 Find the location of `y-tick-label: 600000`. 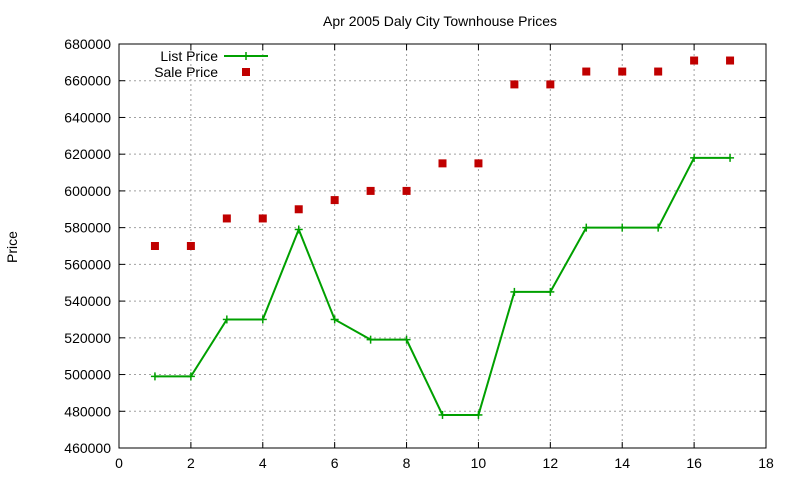

y-tick-label: 600000 is located at coordinates (87, 191).